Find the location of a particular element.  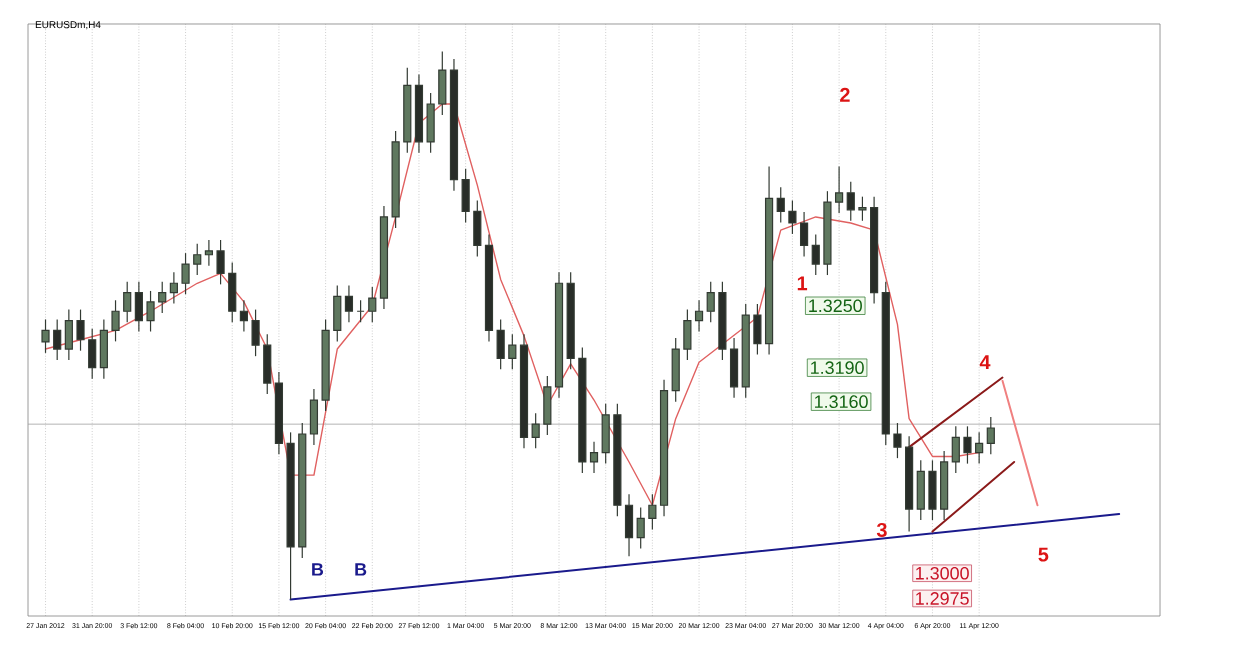

annotation: 2 is located at coordinates (845, 94).